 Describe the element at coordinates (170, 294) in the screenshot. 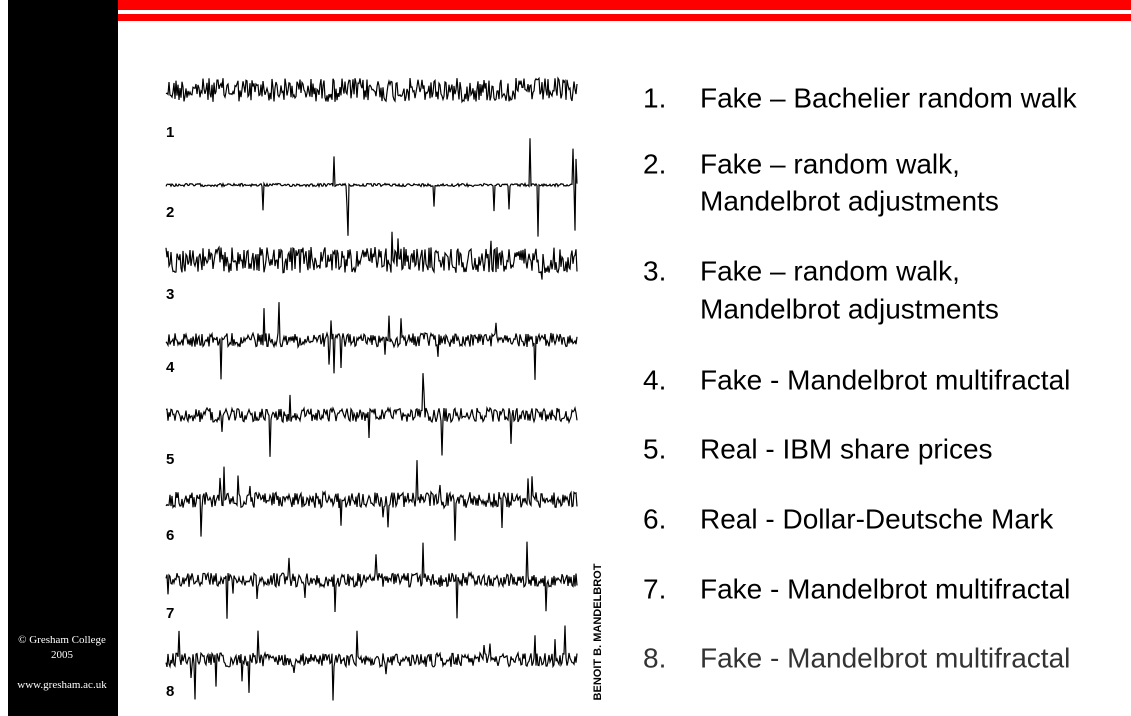

I see `trace-label: 3` at that location.